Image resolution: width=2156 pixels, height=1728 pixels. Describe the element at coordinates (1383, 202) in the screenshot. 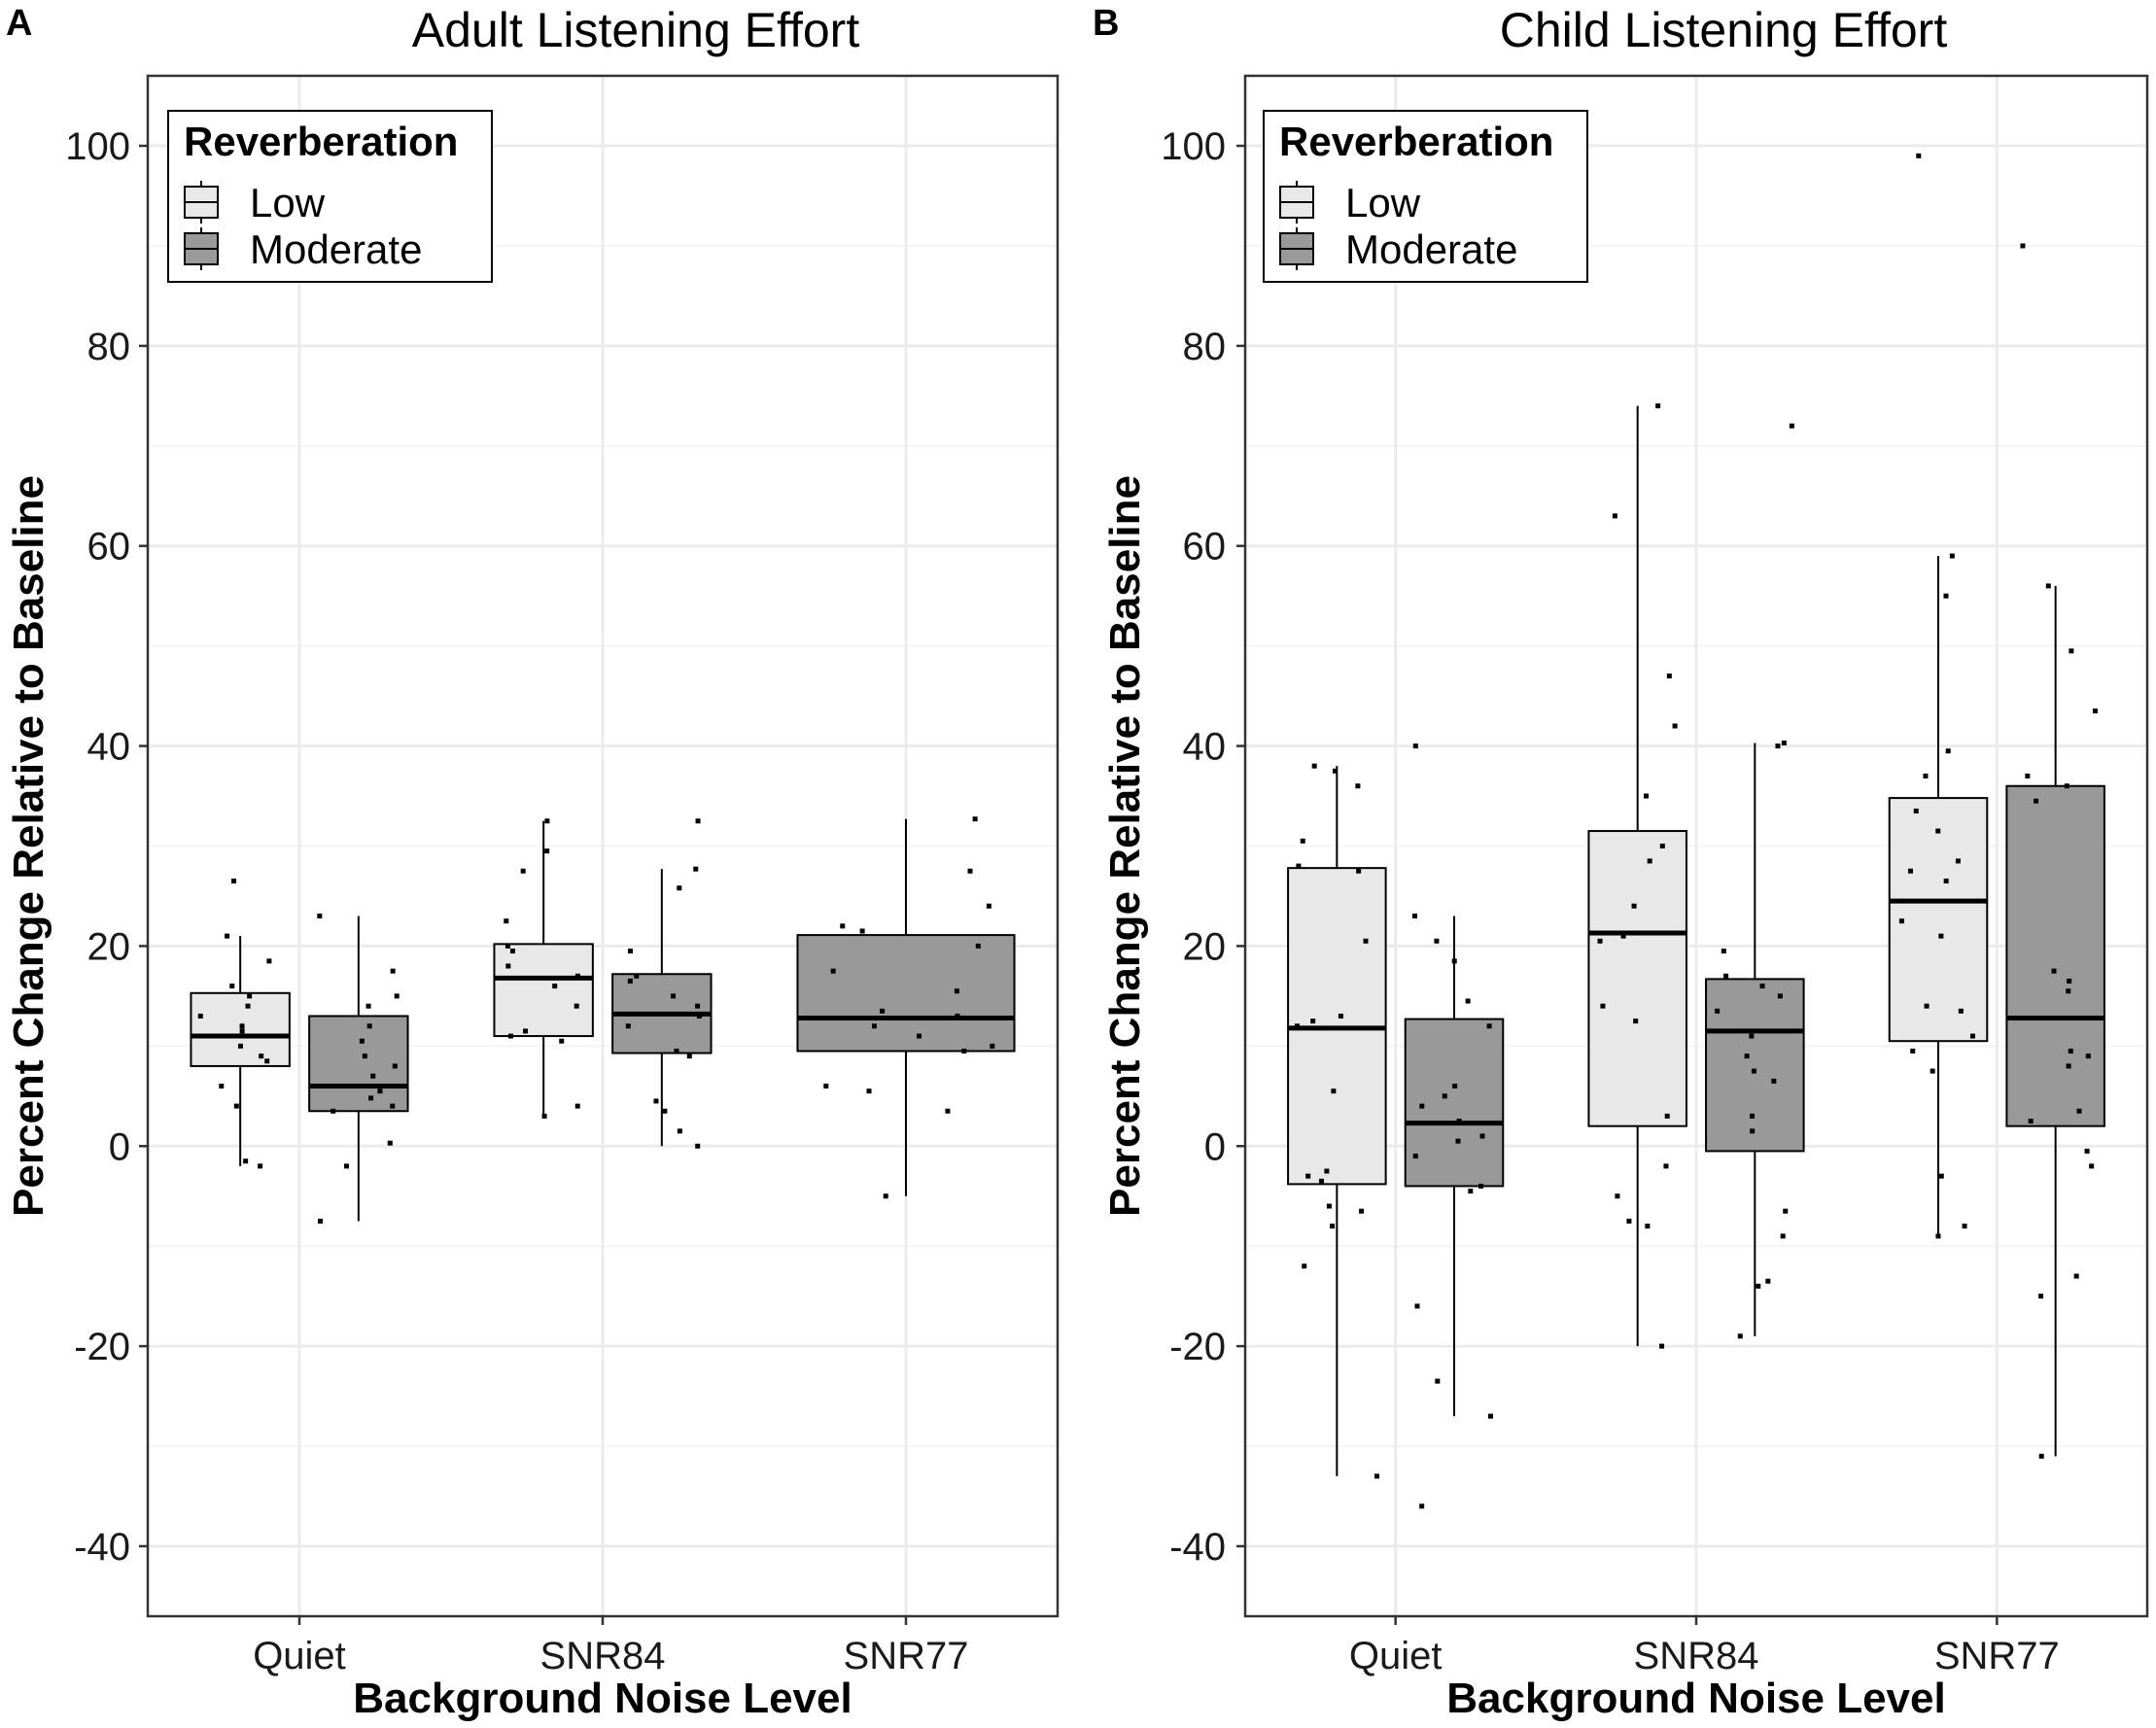

I see `legend-label-low: Low` at that location.